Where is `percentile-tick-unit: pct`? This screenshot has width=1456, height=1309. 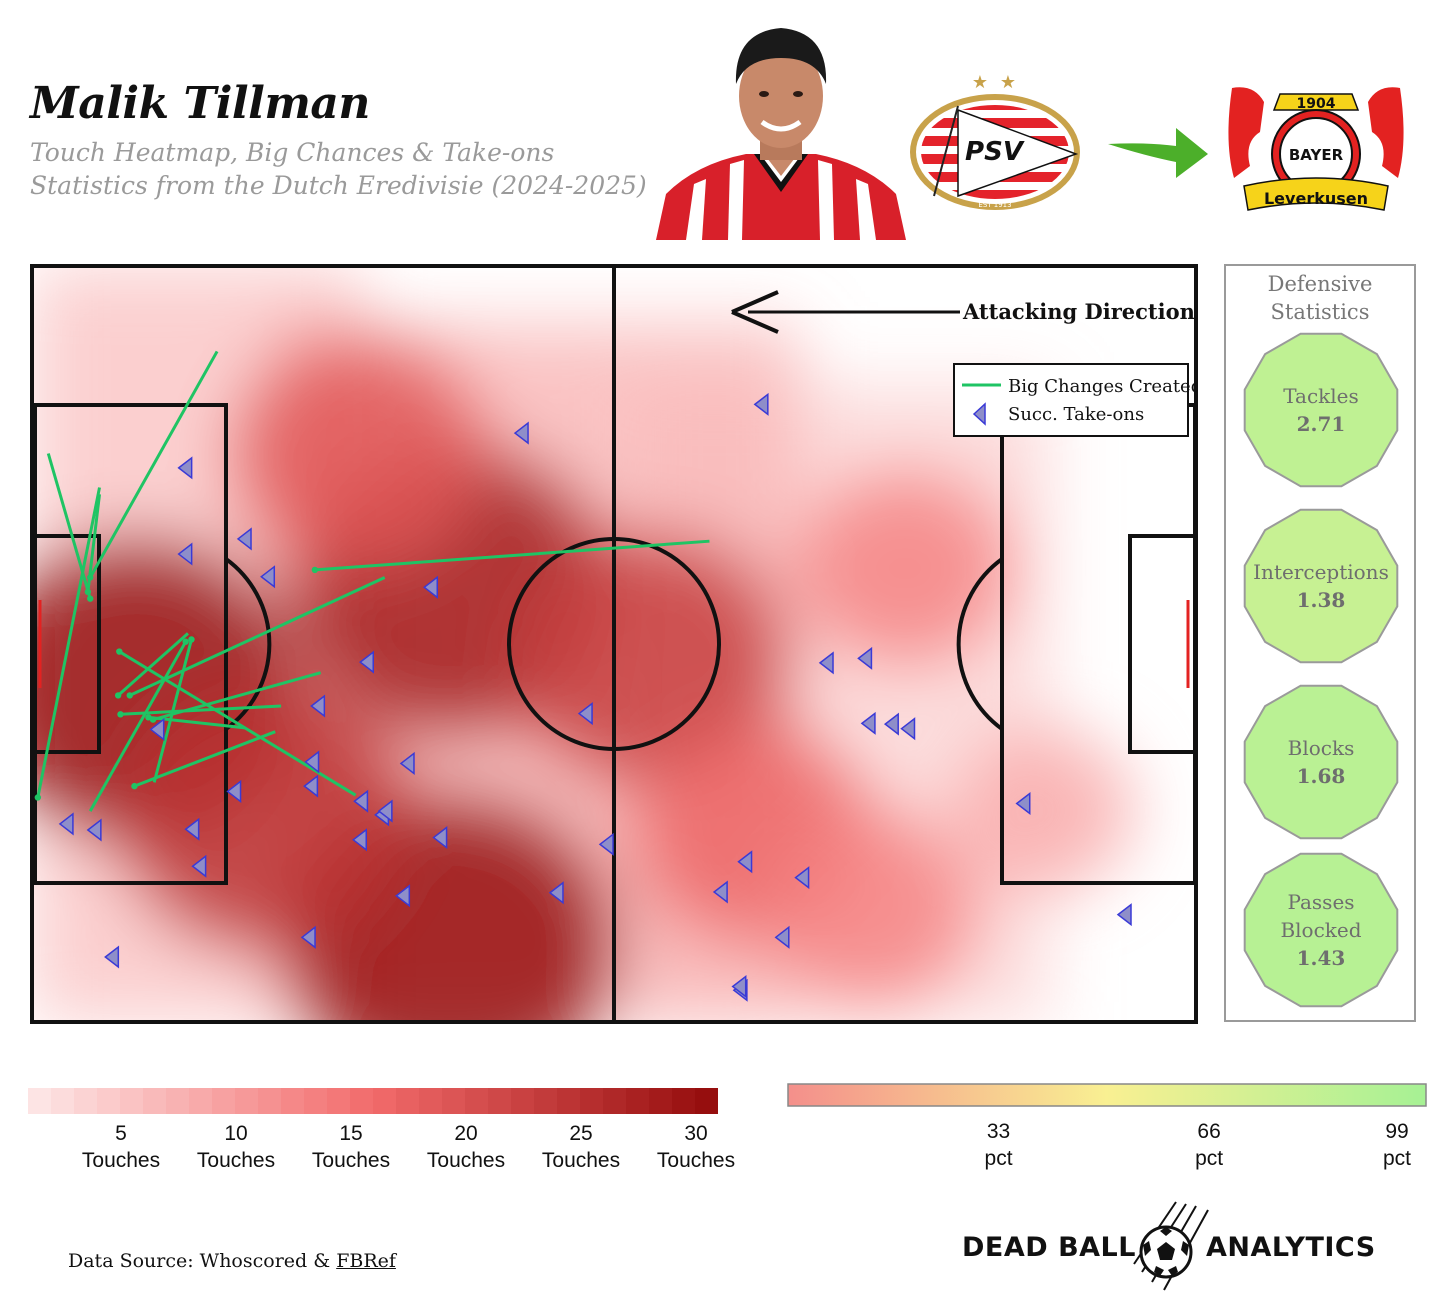
percentile-tick-unit: pct is located at coordinates (1396, 1158).